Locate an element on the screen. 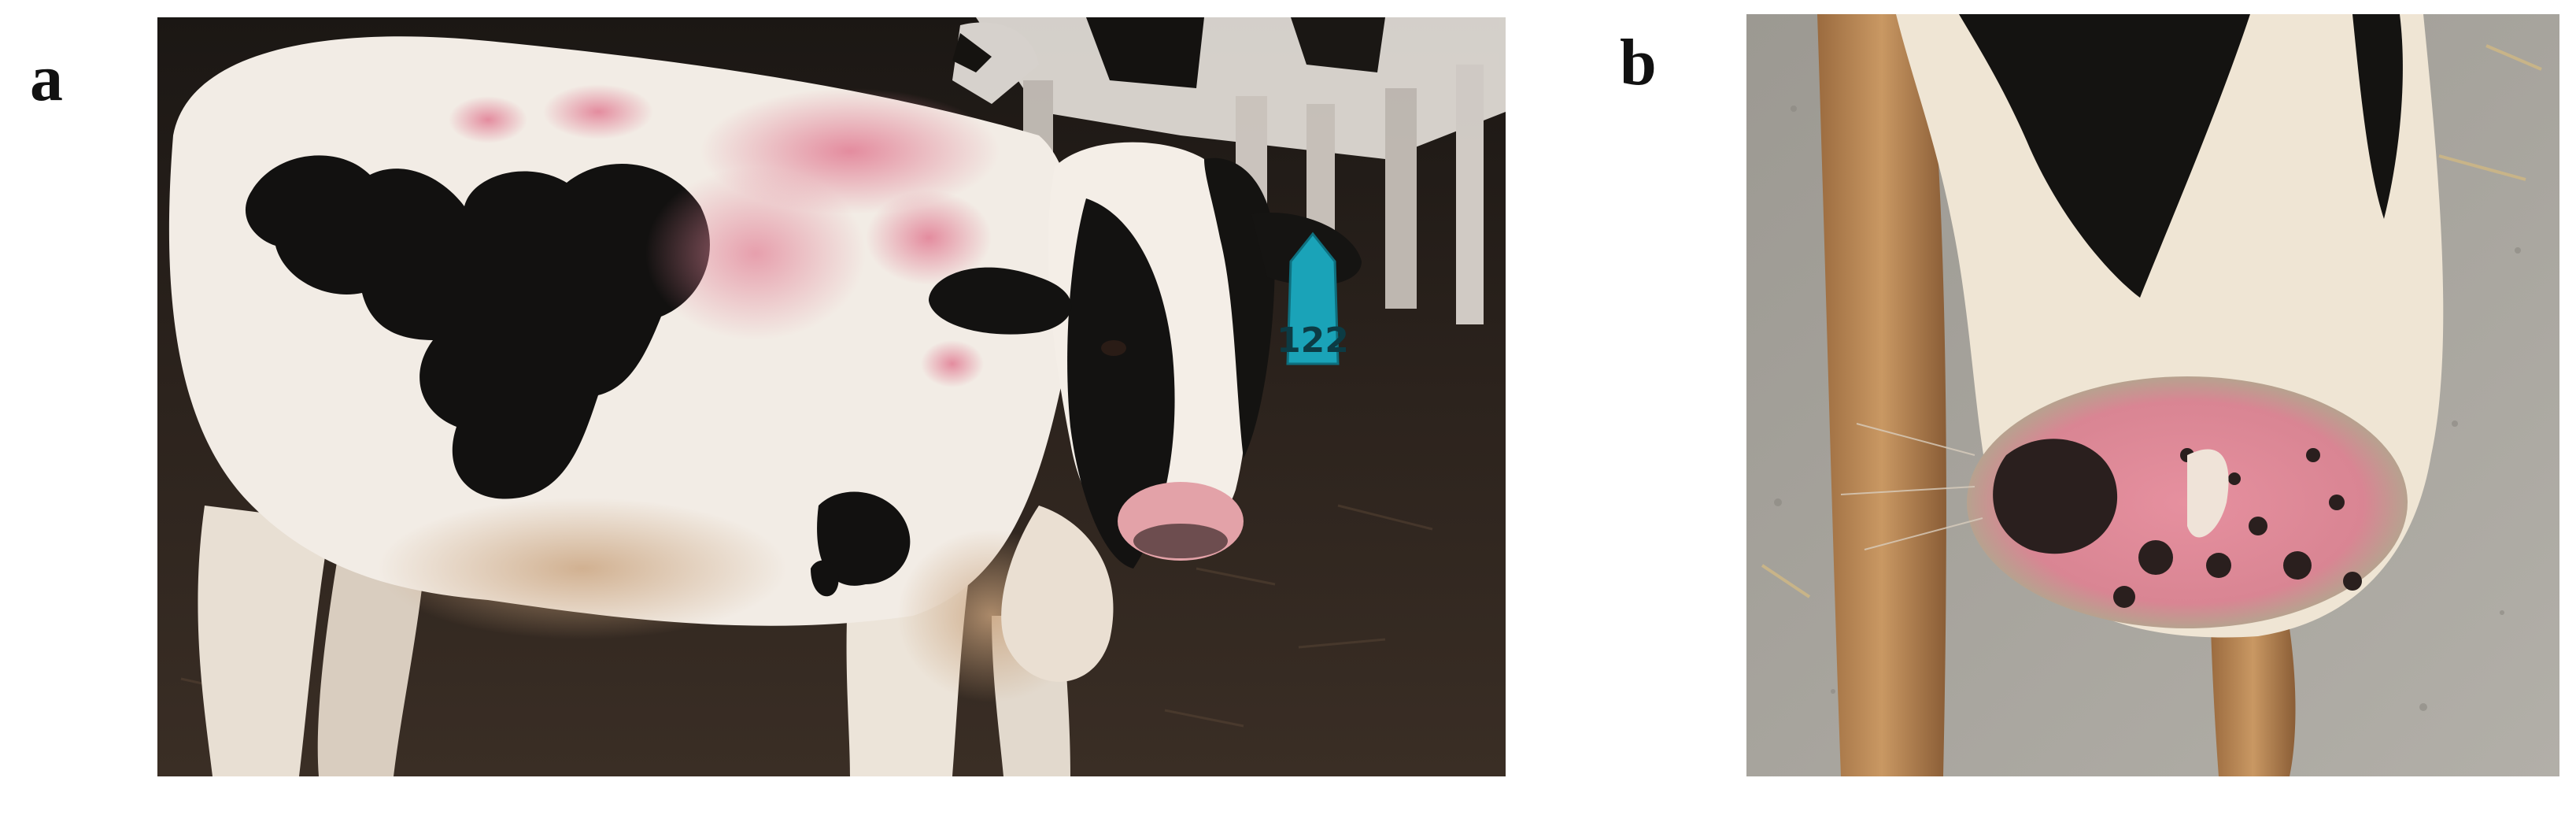 The image size is (2576, 815). whiskers is located at coordinates (1911, 486).